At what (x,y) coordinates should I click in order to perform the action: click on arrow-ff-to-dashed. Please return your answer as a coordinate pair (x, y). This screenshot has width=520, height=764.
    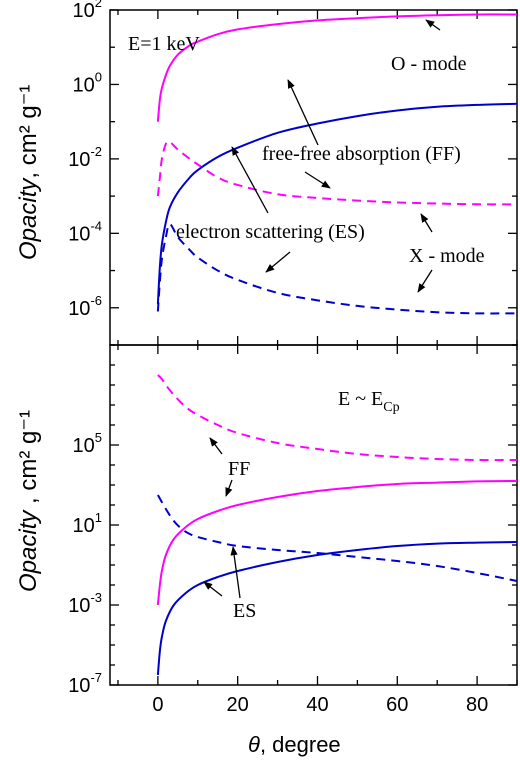
    Looking at the image, I should click on (317, 180).